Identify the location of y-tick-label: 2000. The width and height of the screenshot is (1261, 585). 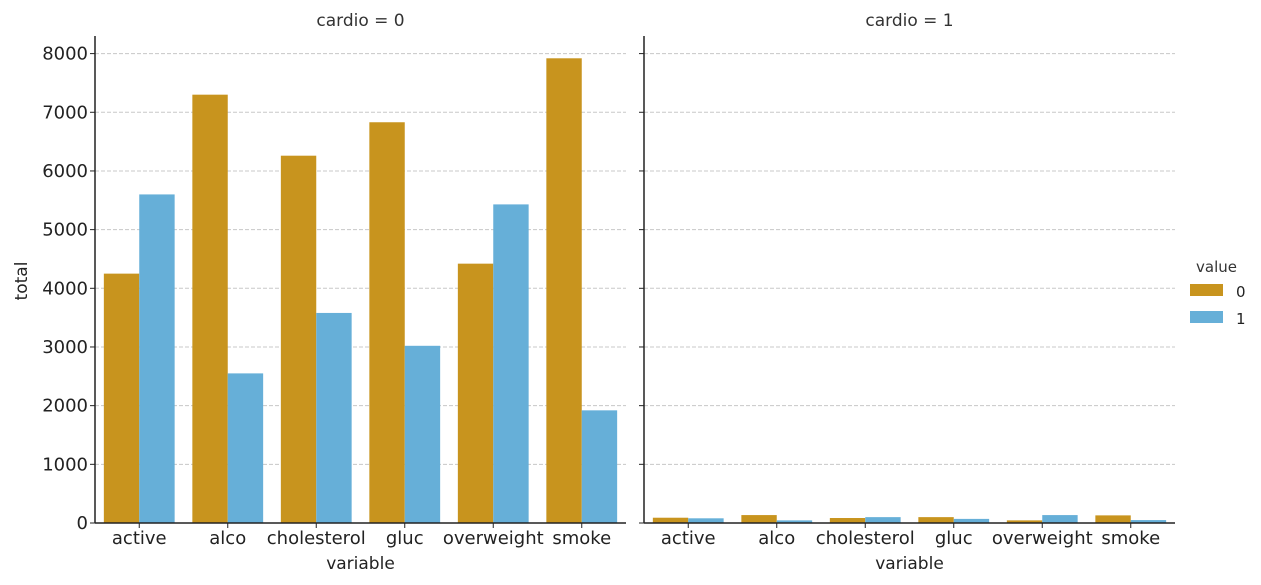
(65, 406).